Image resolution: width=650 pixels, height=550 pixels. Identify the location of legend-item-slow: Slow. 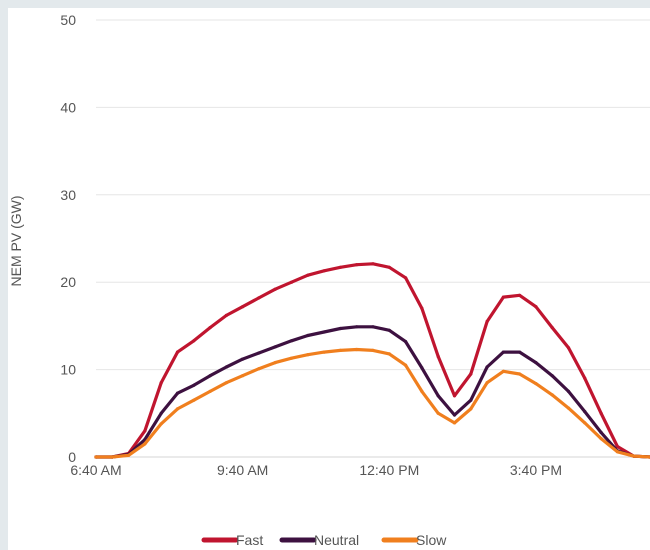
(414, 540).